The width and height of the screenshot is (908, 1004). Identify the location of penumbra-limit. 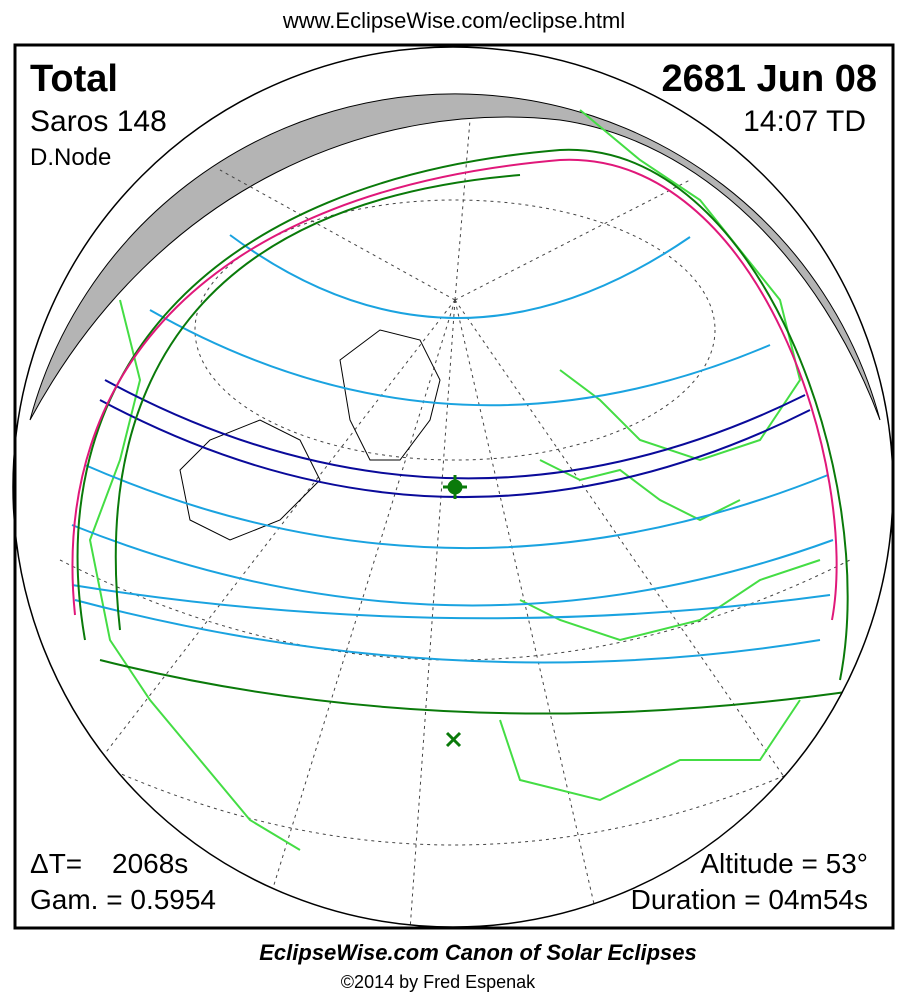
(480, 687).